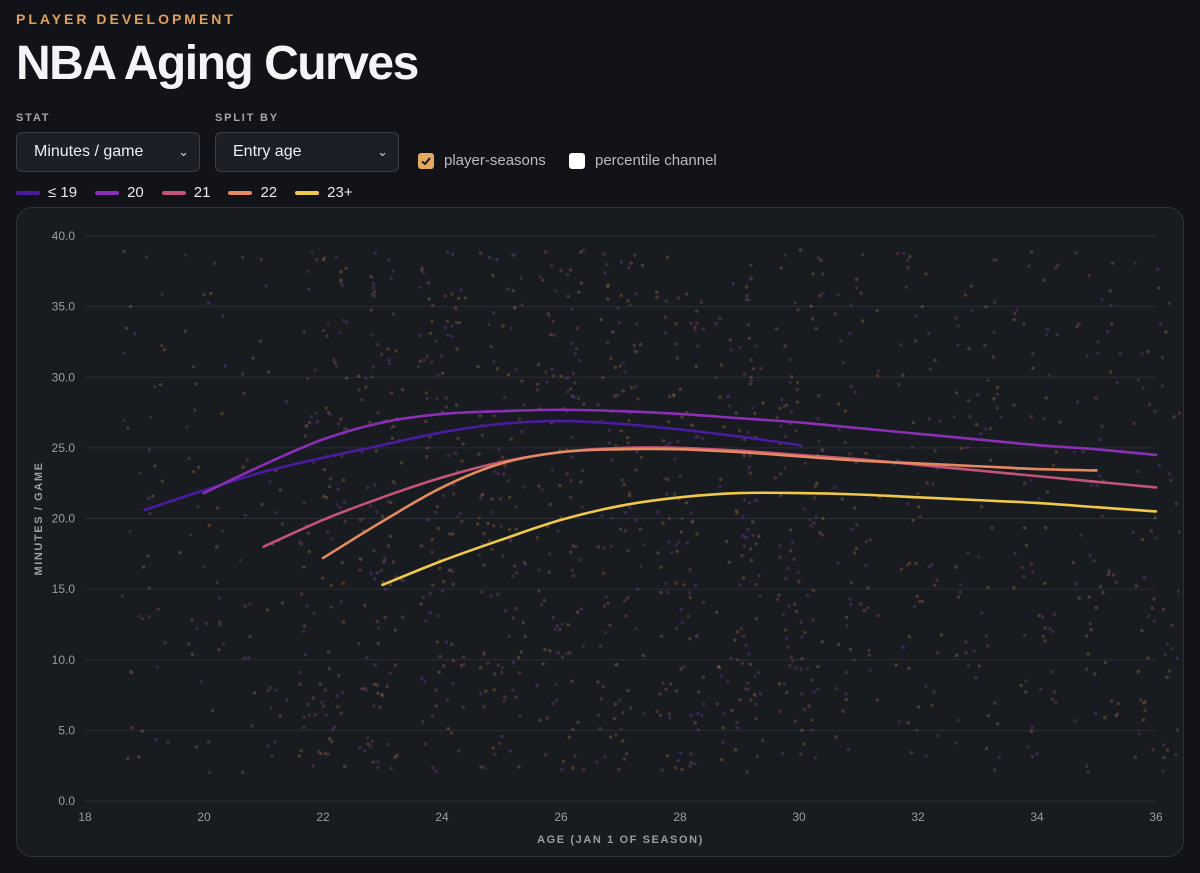 The image size is (1200, 873). Describe the element at coordinates (918, 817) in the screenshot. I see `x-tick-label: 32` at that location.